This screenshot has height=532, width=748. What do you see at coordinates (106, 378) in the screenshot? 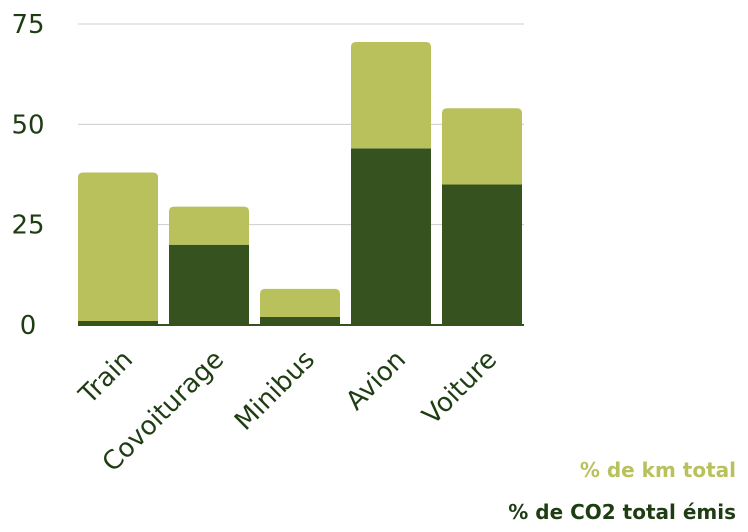
I see `x-tick-label: Train` at bounding box center [106, 378].